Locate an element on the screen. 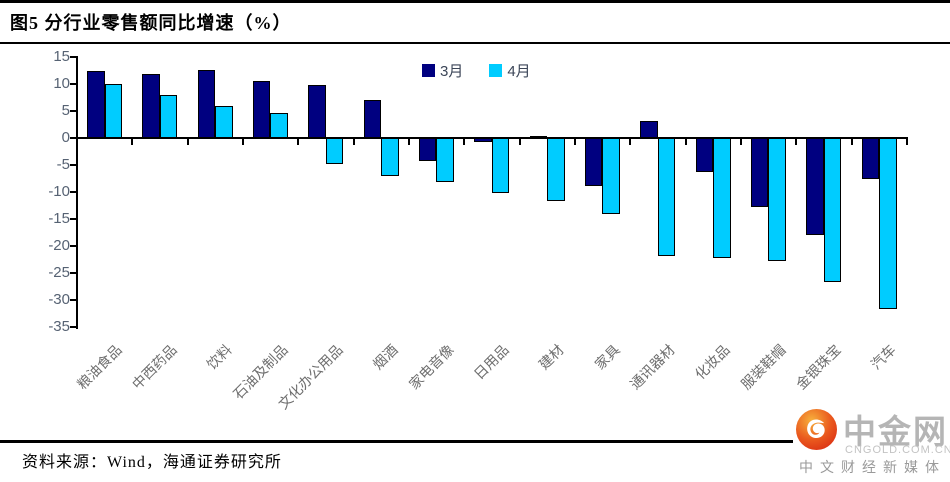 This screenshot has width=950, height=482. footer-divider is located at coordinates (475, 441).